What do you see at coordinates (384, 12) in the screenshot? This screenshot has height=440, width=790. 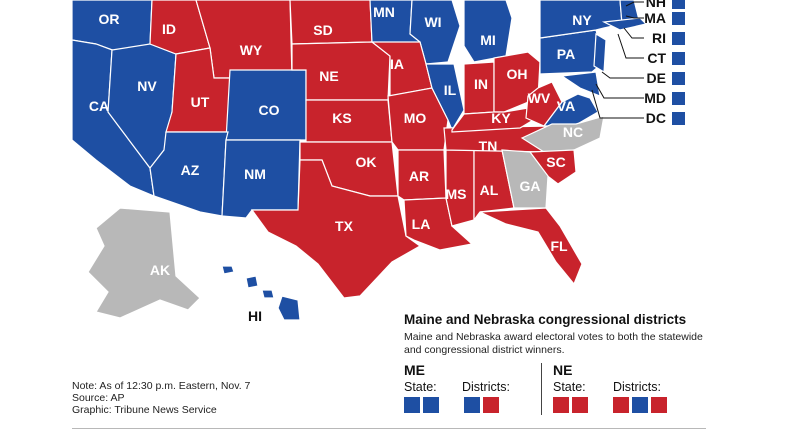 I see `state-label-mn: MN` at bounding box center [384, 12].